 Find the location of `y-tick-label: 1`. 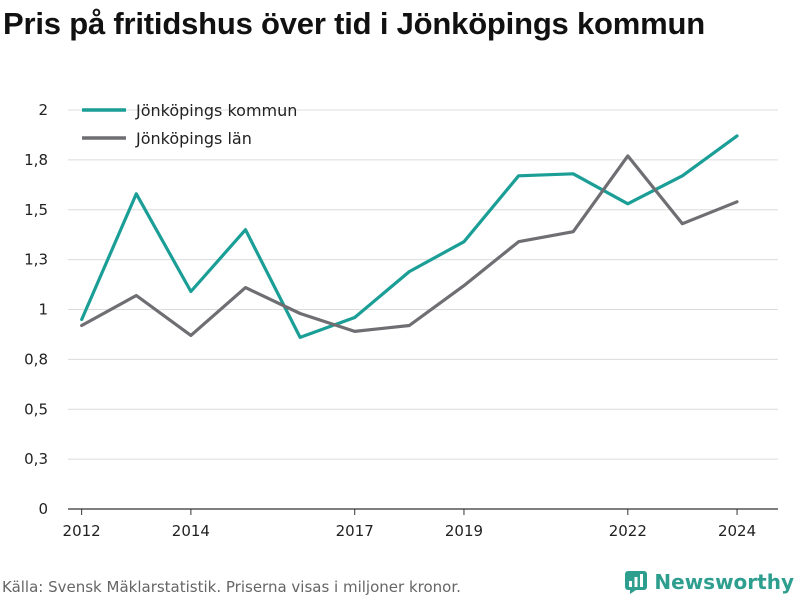

y-tick-label: 1 is located at coordinates (43, 310).